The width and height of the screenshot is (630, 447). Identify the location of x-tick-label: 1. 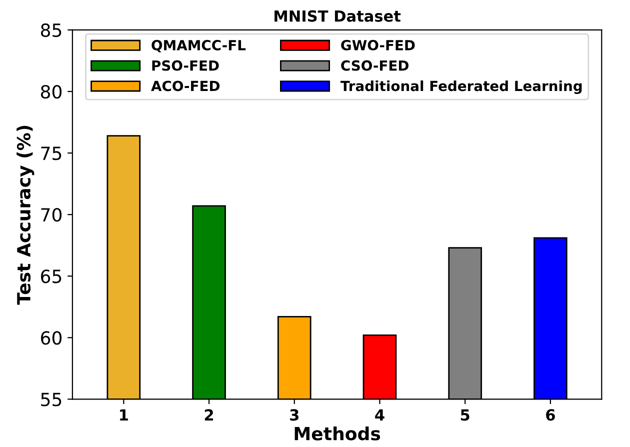
(124, 414).